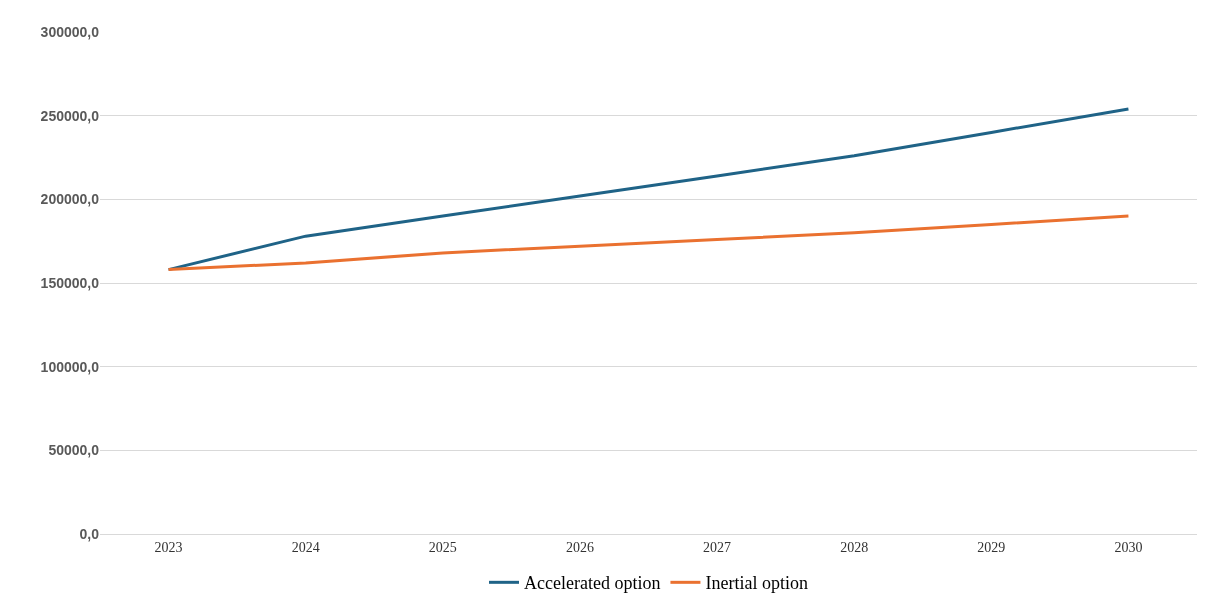  I want to click on legend-label: Accelerated option, so click(592, 583).